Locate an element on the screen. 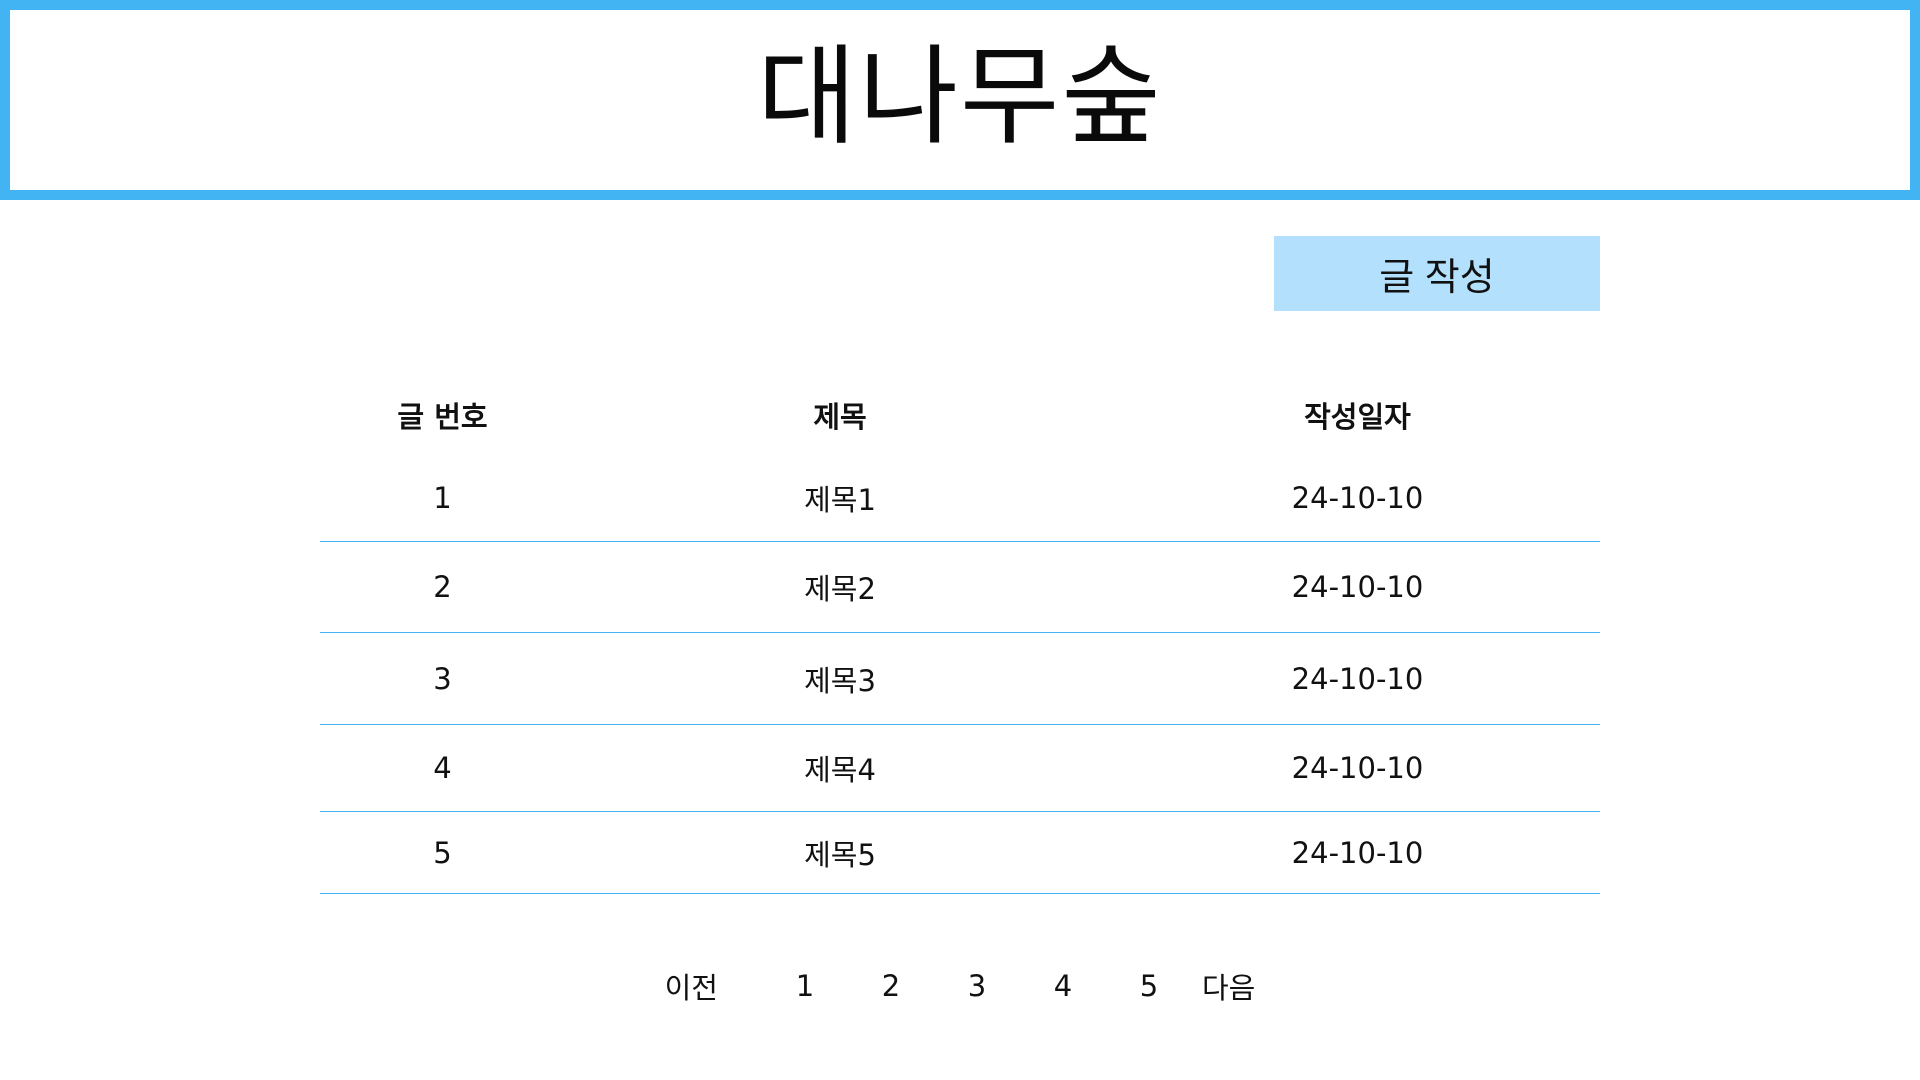  next-page-link: 다음 is located at coordinates (1229, 988).